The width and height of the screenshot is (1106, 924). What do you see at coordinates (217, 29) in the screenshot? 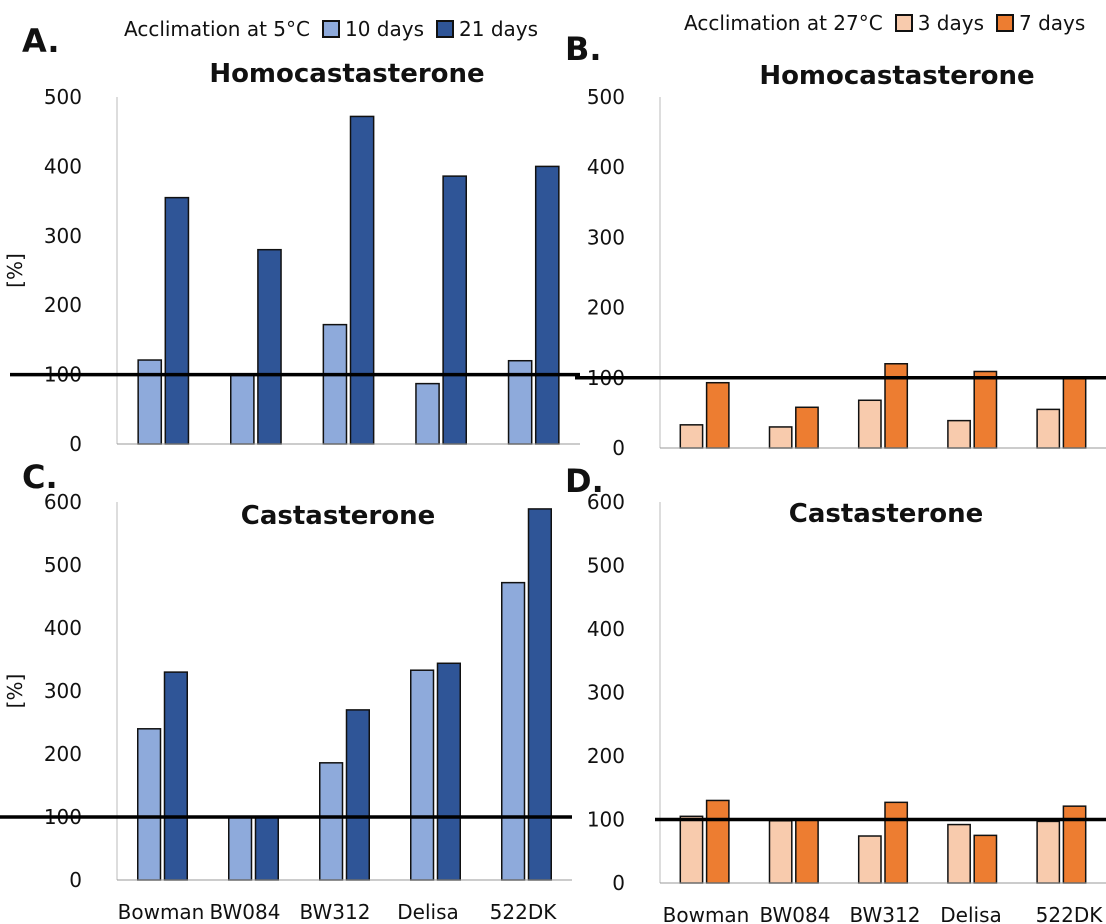
I see `legend-cold-title: Acclimation at 5°C` at bounding box center [217, 29].